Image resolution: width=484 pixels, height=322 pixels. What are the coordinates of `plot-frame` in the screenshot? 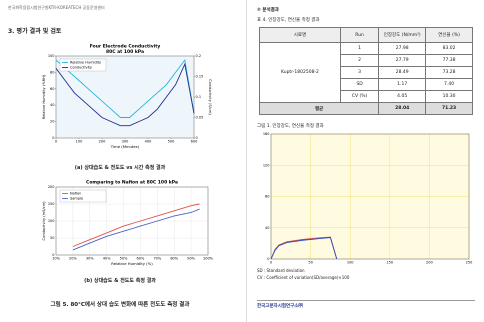 It's located at (132, 221).